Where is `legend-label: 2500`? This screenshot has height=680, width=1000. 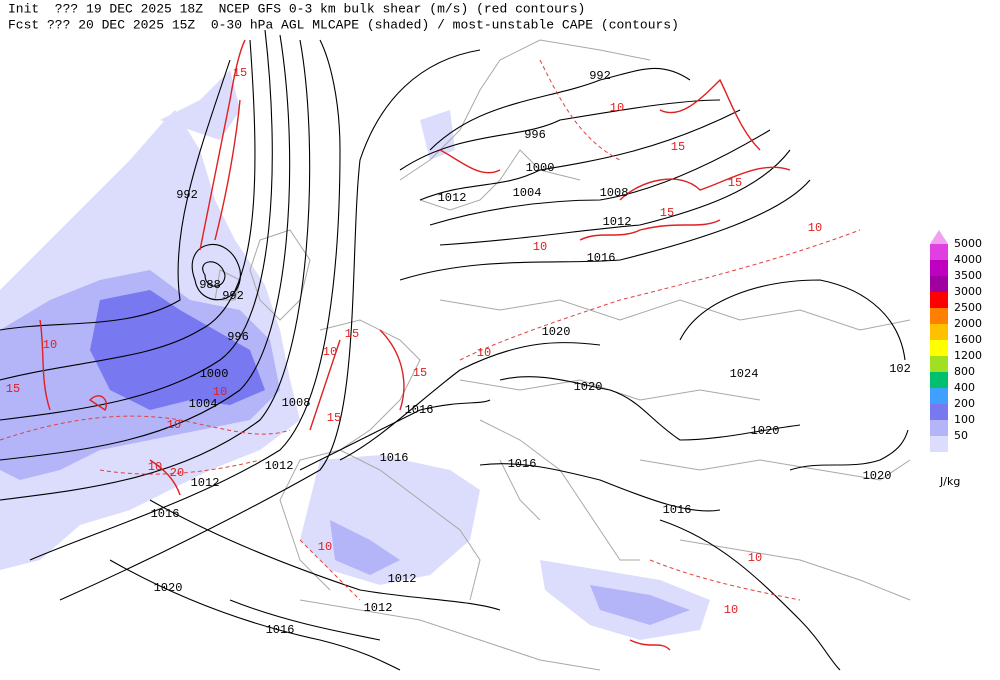 legend-label: 2500 is located at coordinates (968, 307).